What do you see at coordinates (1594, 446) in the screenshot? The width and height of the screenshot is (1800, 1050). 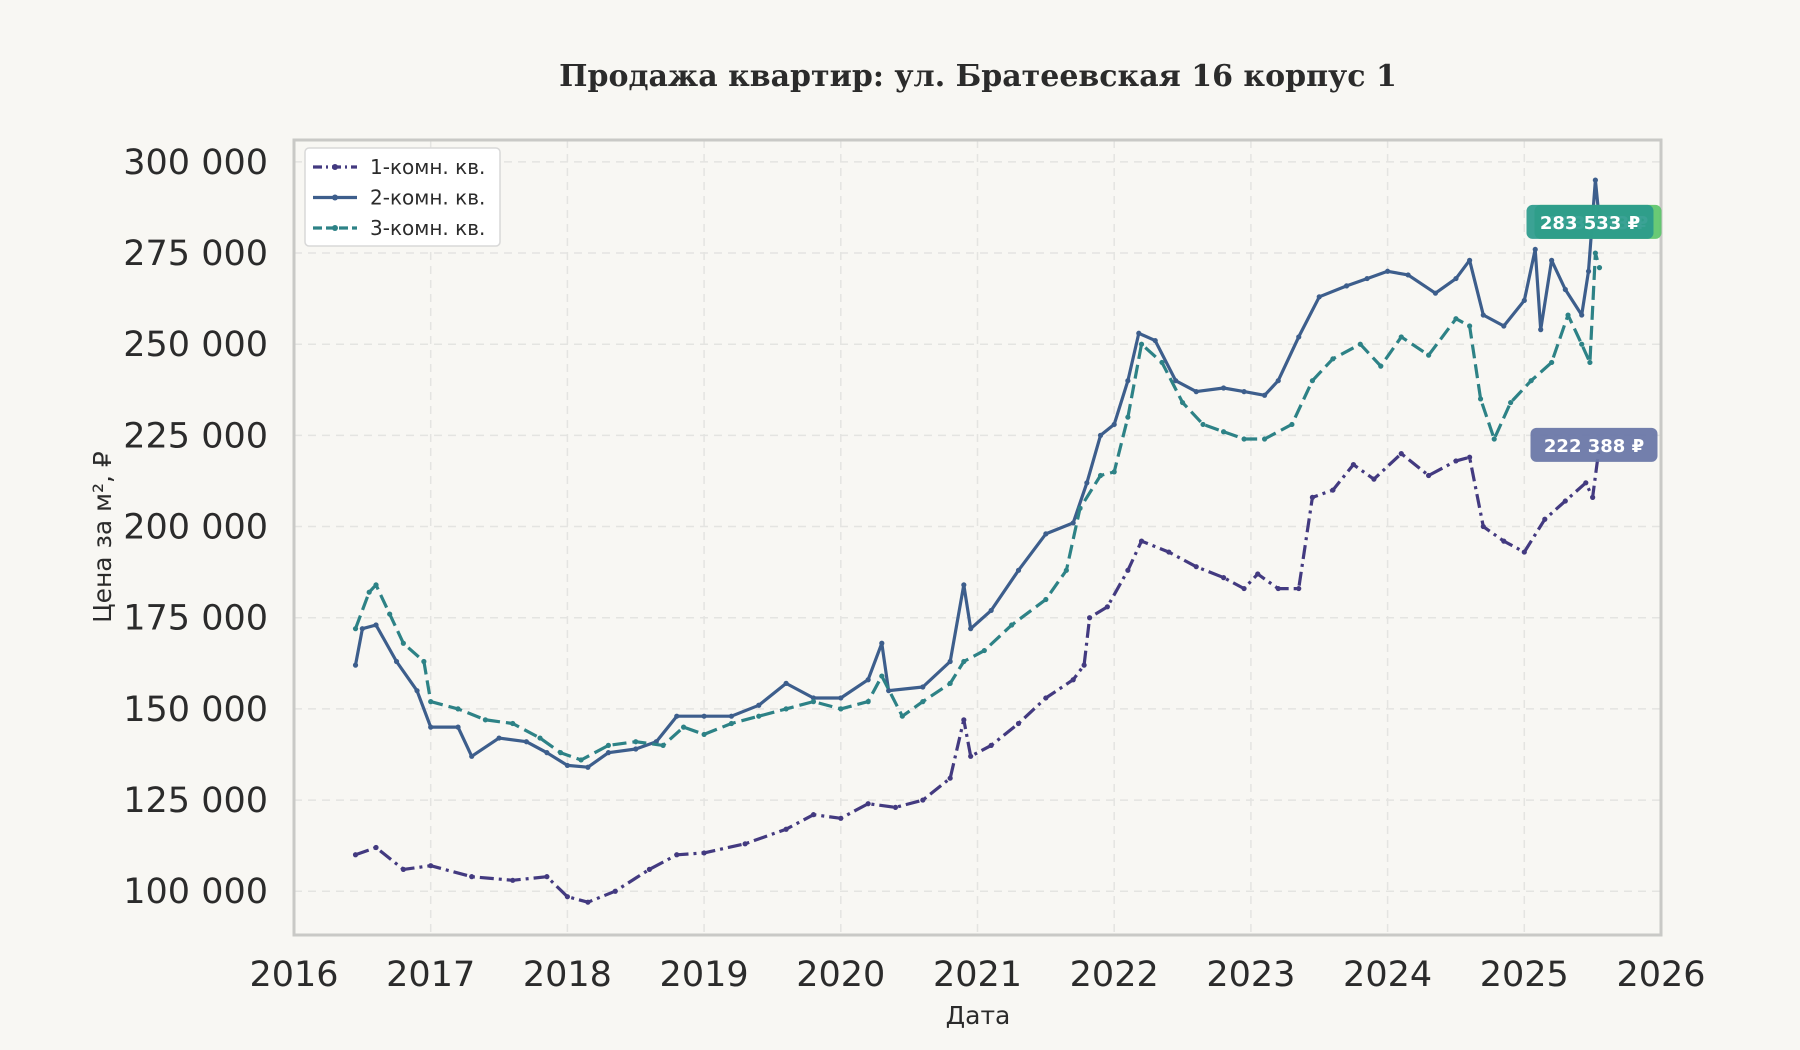 I see `value-badge-label: 222 388 ₽` at bounding box center [1594, 446].